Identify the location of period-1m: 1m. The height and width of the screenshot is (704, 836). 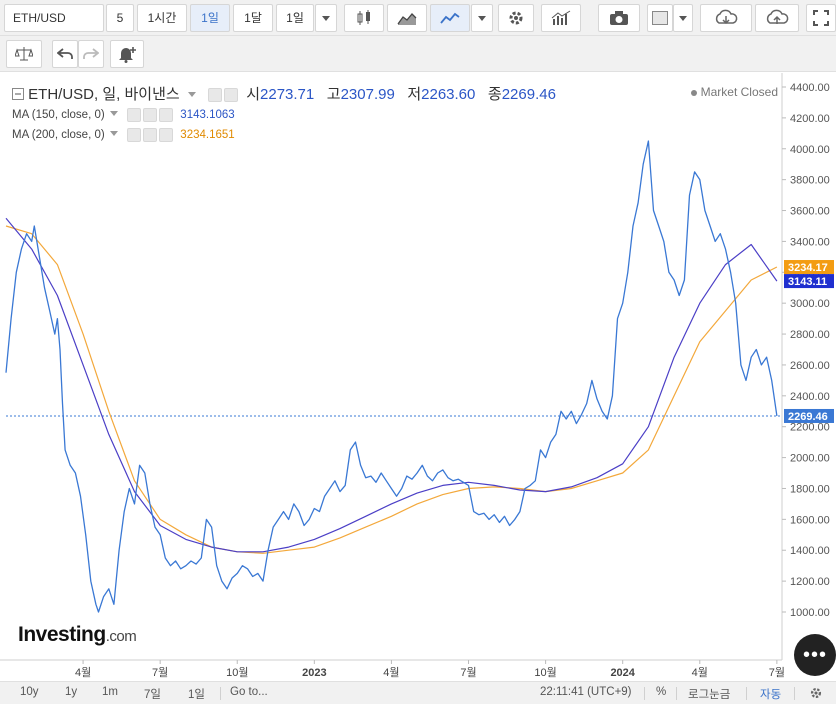
(110, 692).